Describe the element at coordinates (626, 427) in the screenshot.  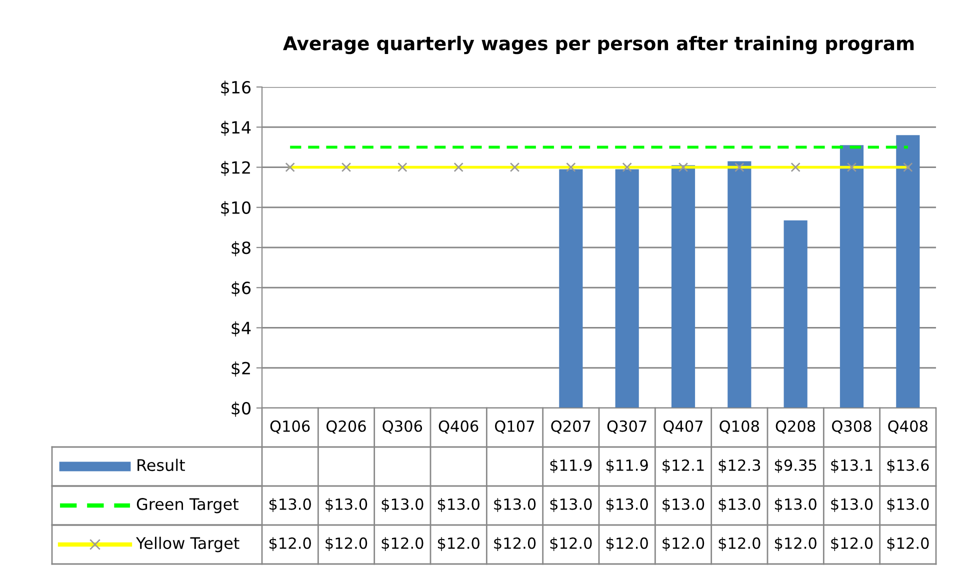
I see `x-tick-label: Q307` at that location.